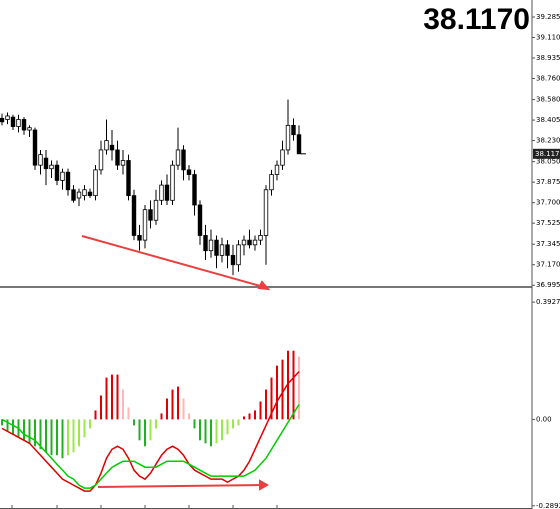  Describe the element at coordinates (548, 505) in the screenshot. I see `y-tick-label: -0.28923` at that location.